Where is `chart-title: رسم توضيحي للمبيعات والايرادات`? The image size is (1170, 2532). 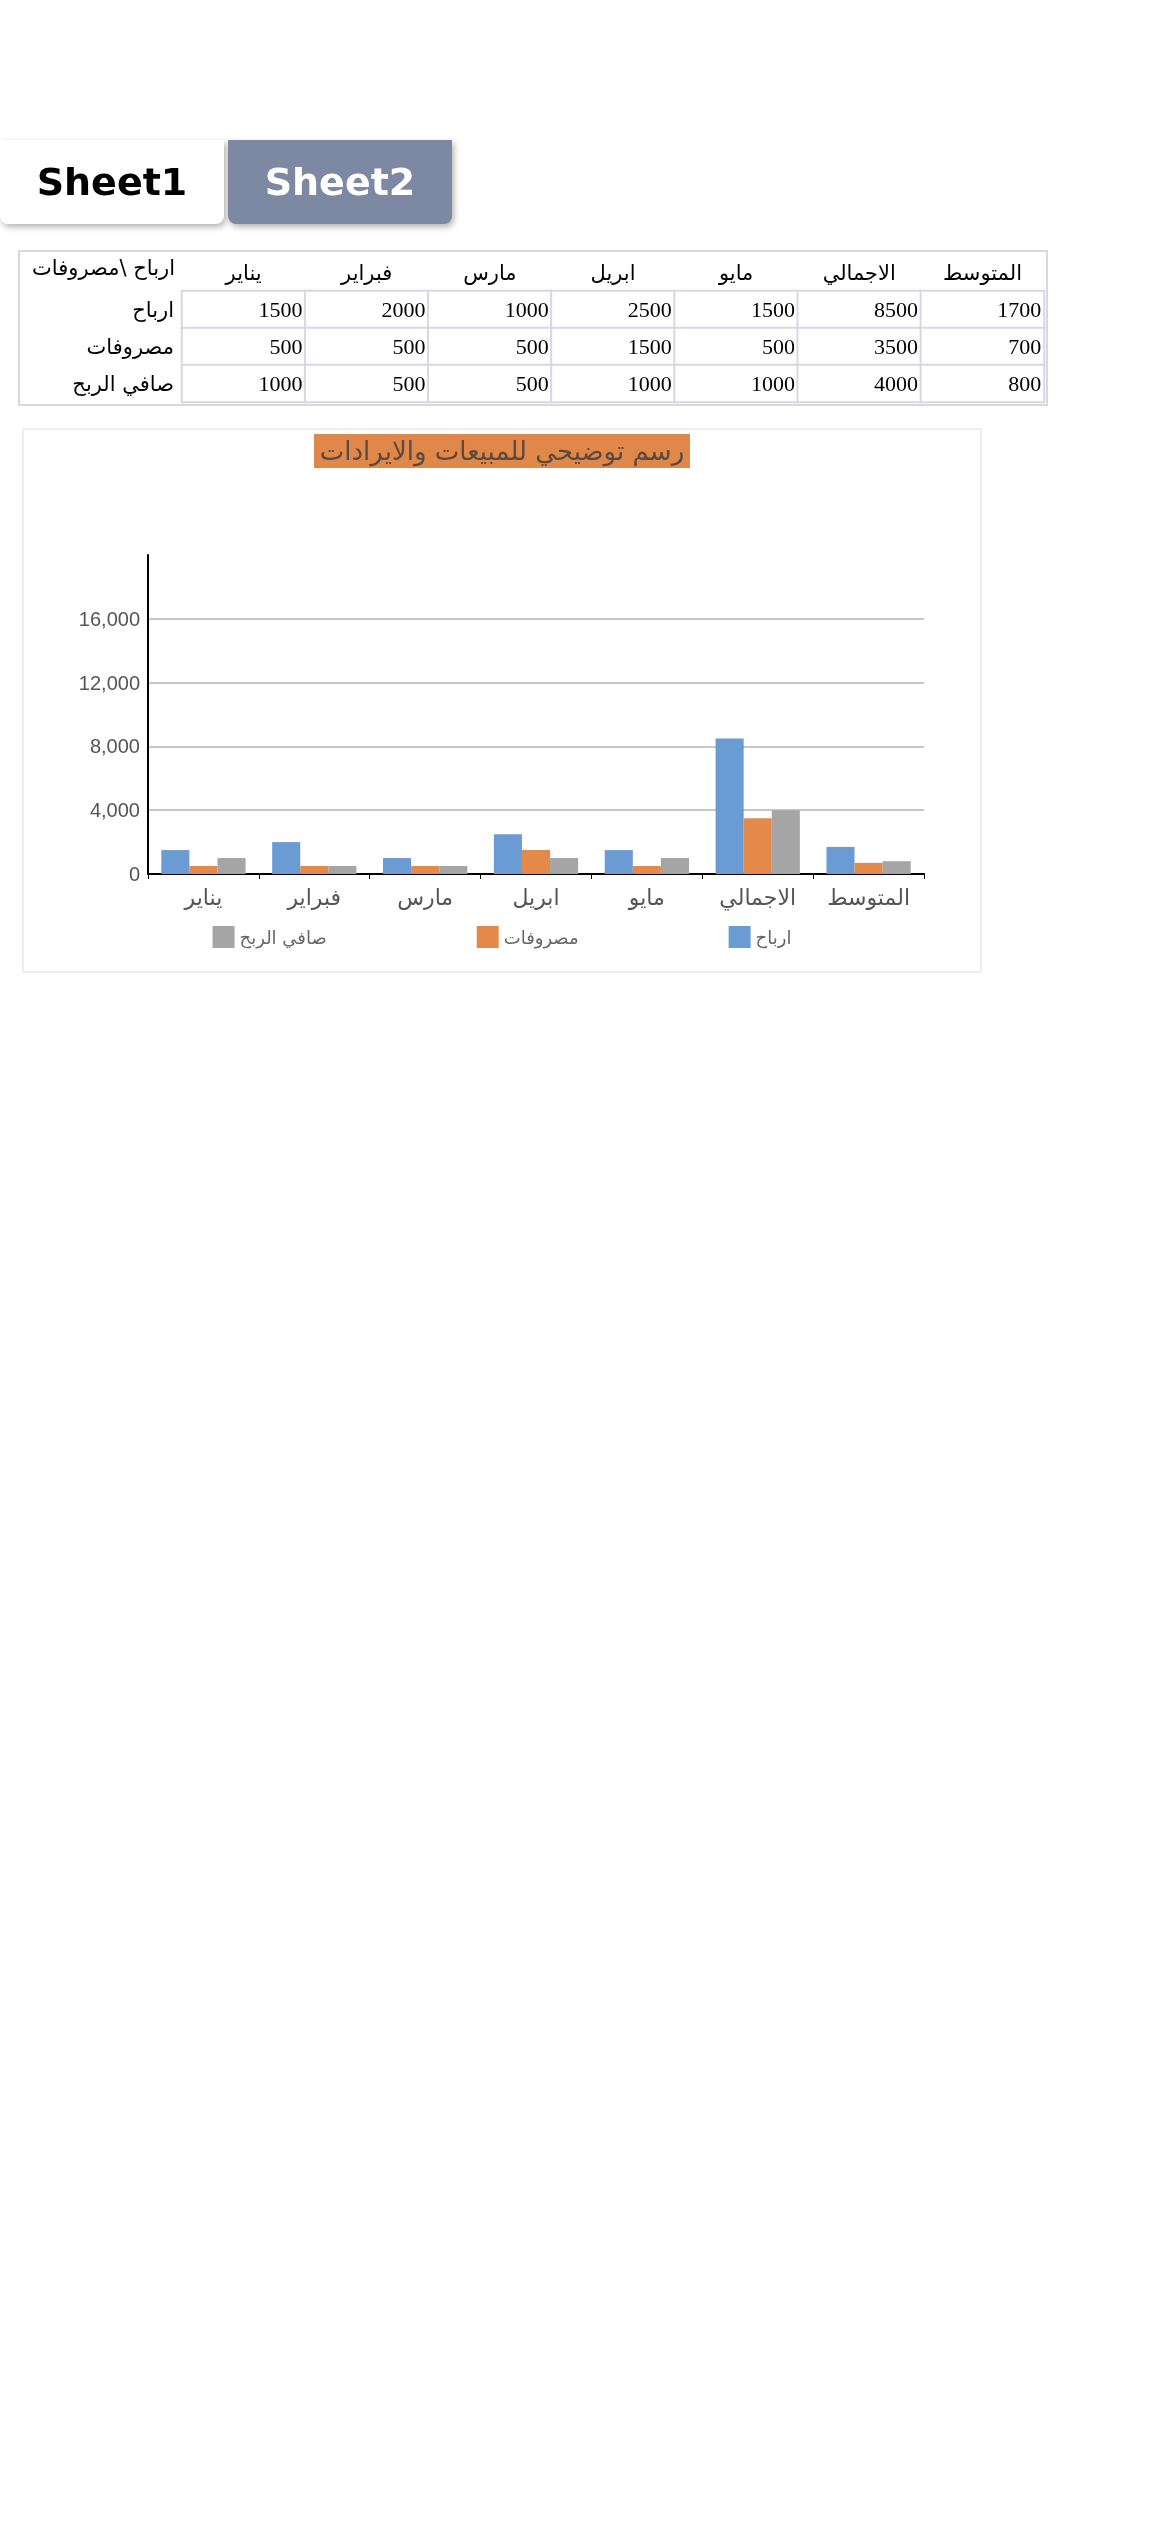
chart-title: رسم توضيحي للمبيعات والايرادات is located at coordinates (502, 451).